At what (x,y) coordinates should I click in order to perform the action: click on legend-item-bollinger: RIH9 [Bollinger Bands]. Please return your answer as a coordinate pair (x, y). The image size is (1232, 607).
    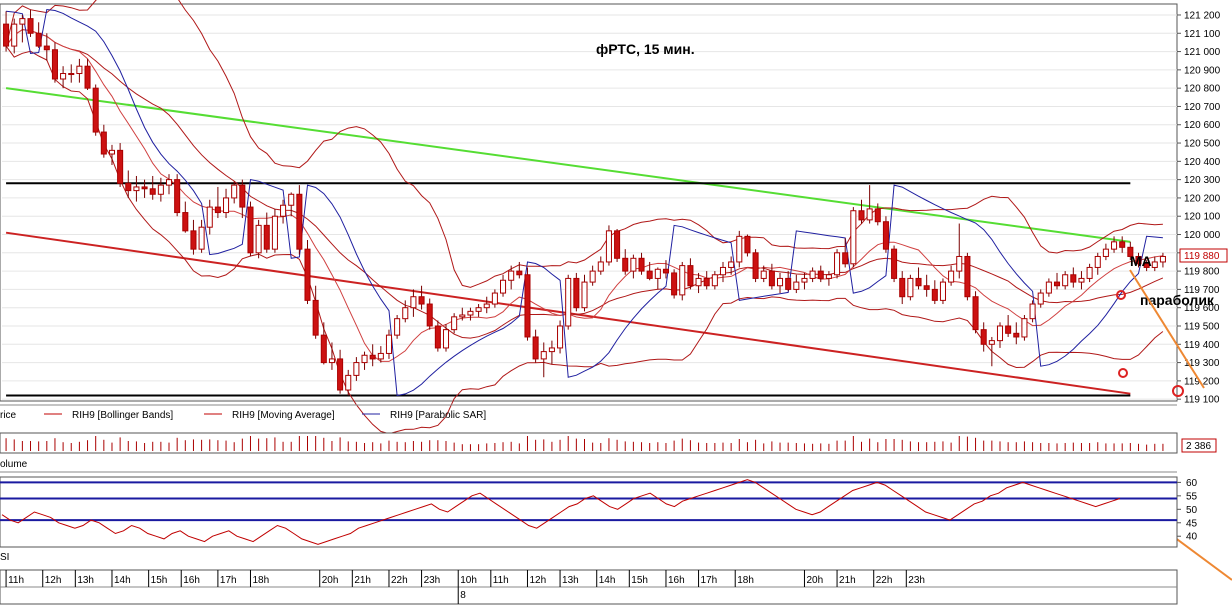
    Looking at the image, I should click on (108, 415).